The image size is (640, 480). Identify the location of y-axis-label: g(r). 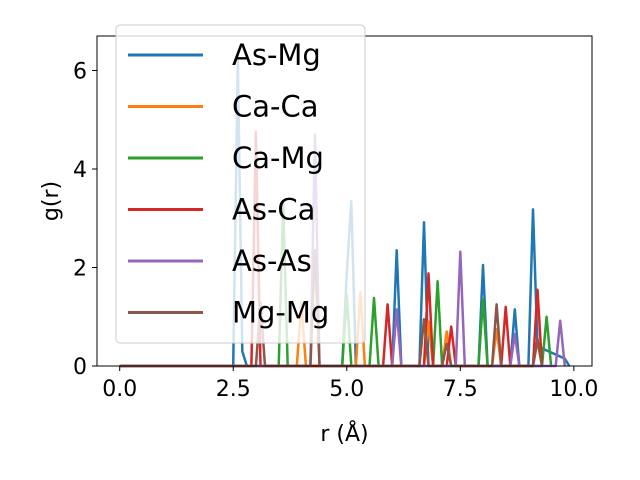
(51, 201).